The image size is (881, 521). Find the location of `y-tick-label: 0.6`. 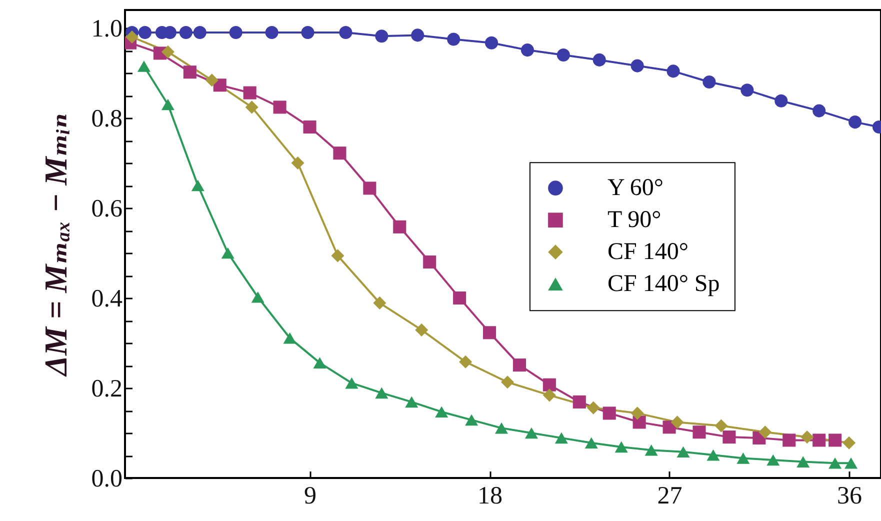

y-tick-label: 0.6 is located at coordinates (106, 209).